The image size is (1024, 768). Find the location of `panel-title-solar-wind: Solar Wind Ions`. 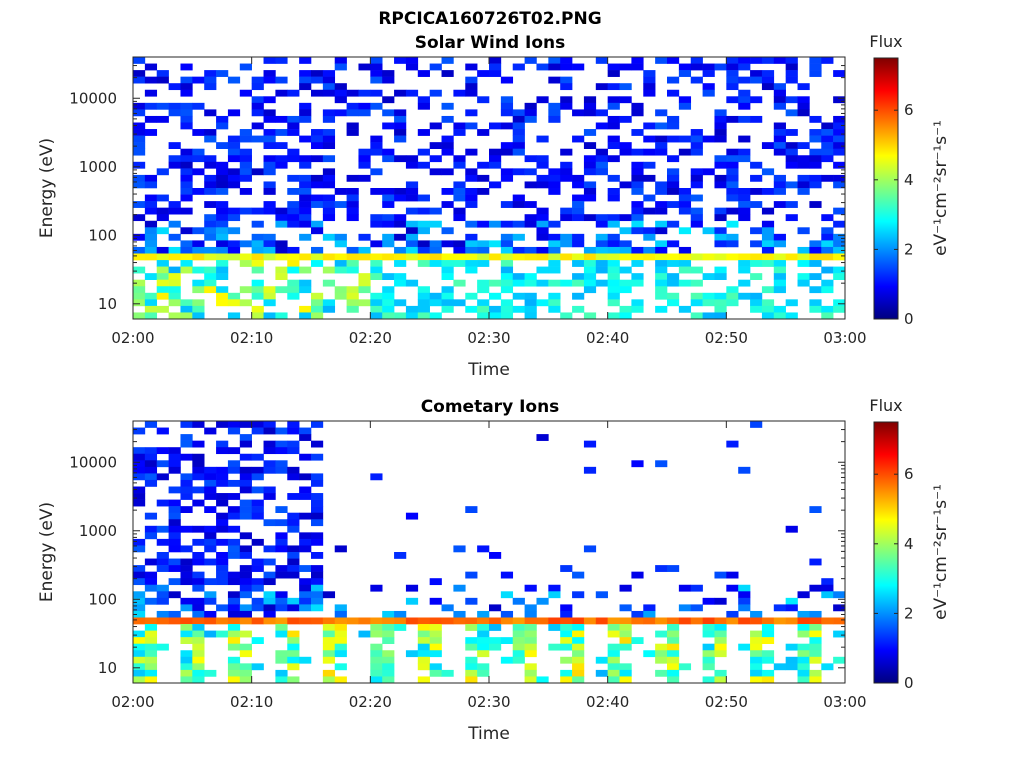

panel-title-solar-wind: Solar Wind Ions is located at coordinates (490, 43).